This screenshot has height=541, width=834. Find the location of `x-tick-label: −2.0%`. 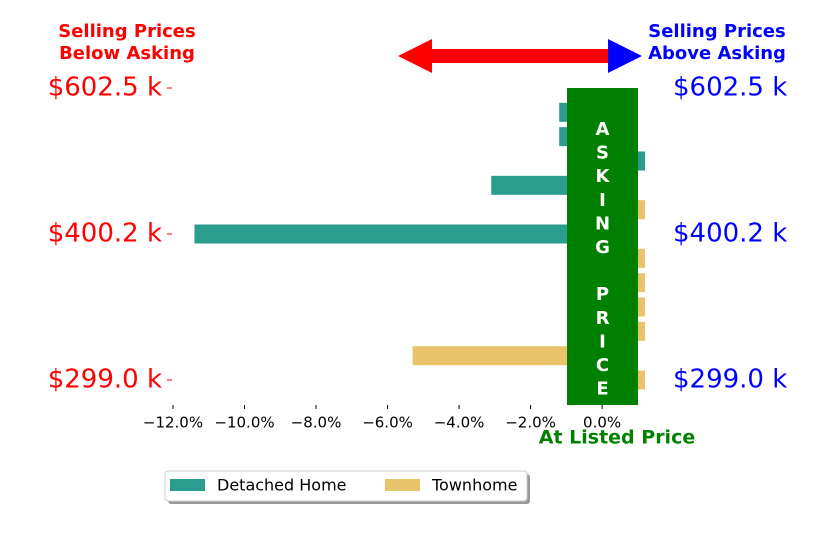

x-tick-label: −2.0% is located at coordinates (530, 423).